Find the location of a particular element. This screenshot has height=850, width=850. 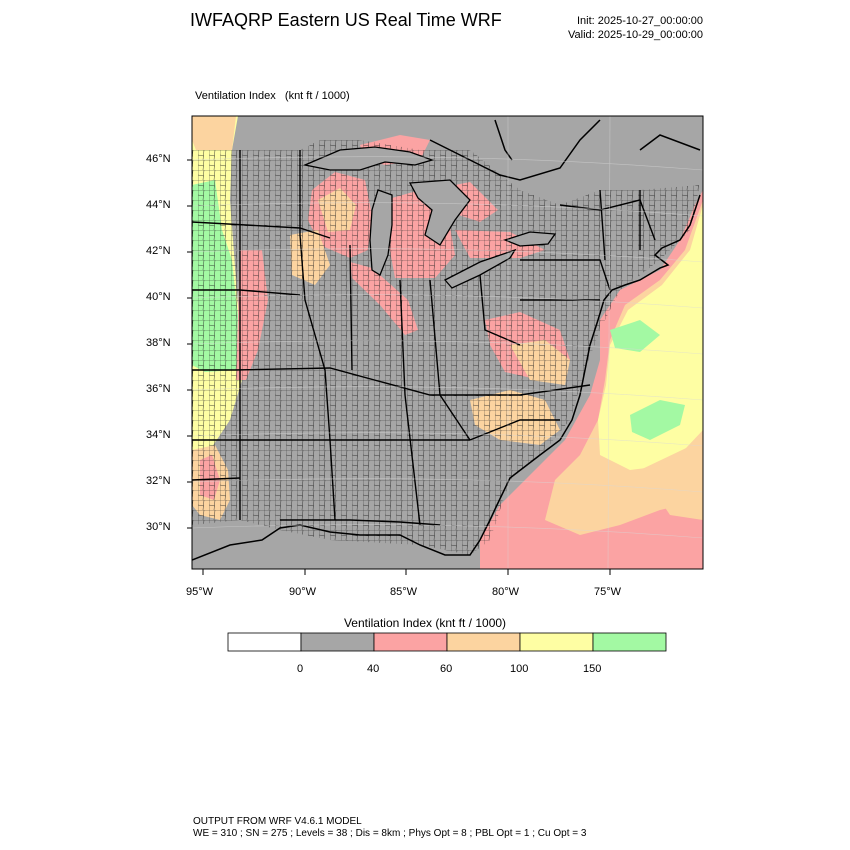

page-title: IWFAQRP Eastern US Real Time WRF is located at coordinates (346, 20).